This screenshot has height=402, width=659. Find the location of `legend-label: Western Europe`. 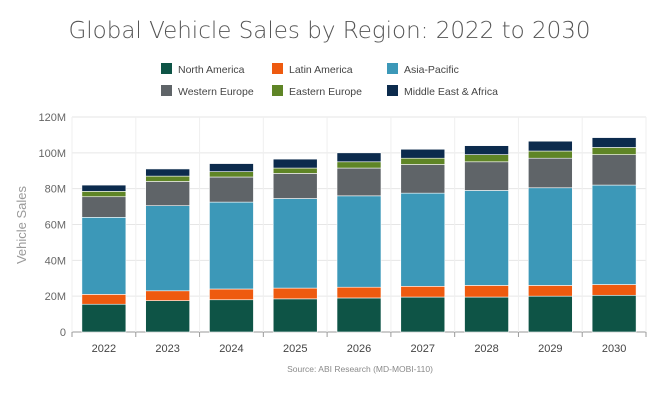

legend-label: Western Europe is located at coordinates (216, 92).